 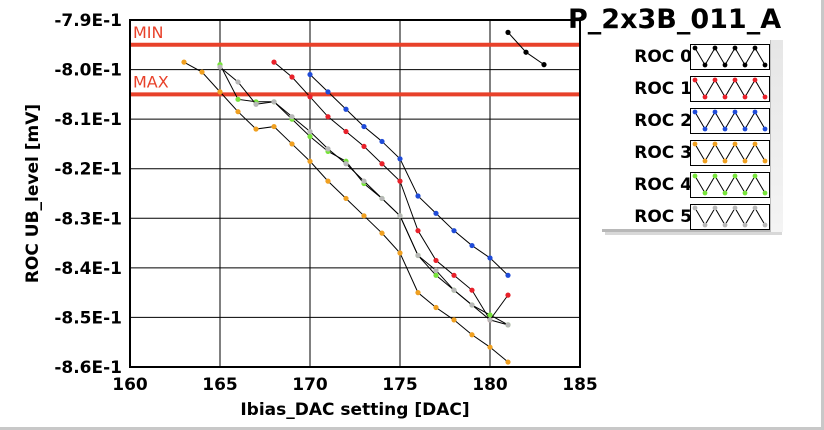 I want to click on legend-scrollbar, so click(x=776, y=136).